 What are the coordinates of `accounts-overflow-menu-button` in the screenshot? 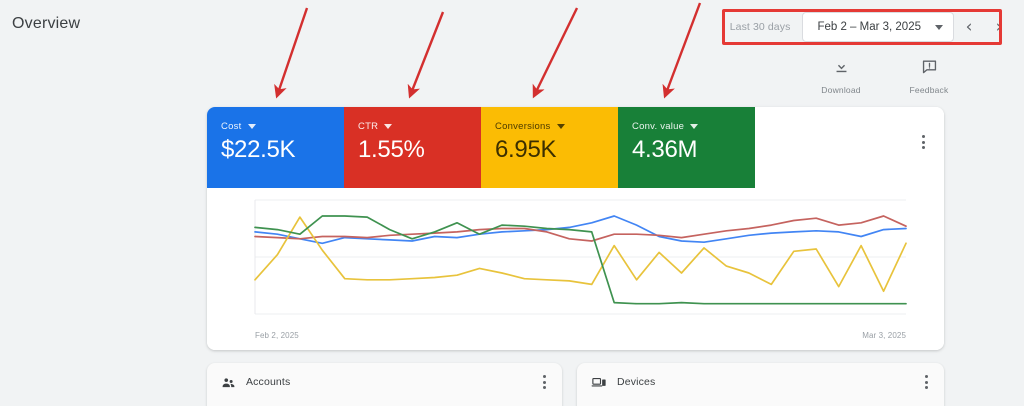 It's located at (544, 382).